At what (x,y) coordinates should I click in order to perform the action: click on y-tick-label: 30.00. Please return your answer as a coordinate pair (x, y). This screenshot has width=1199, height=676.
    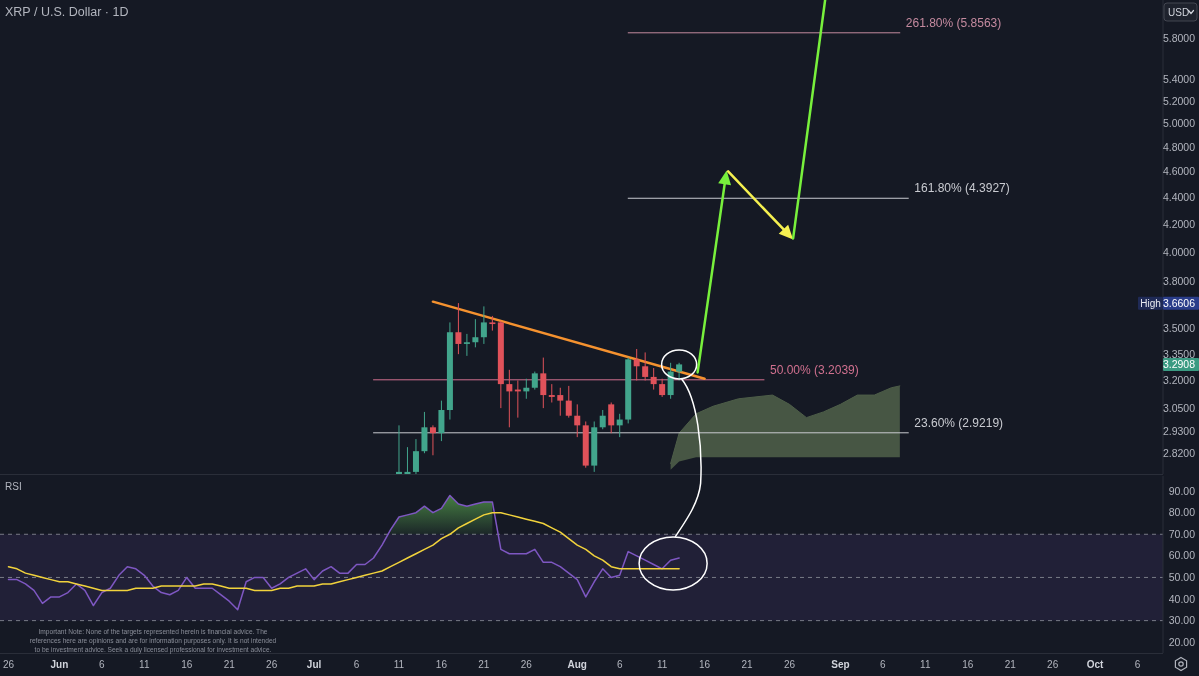
    Looking at the image, I should click on (1182, 620).